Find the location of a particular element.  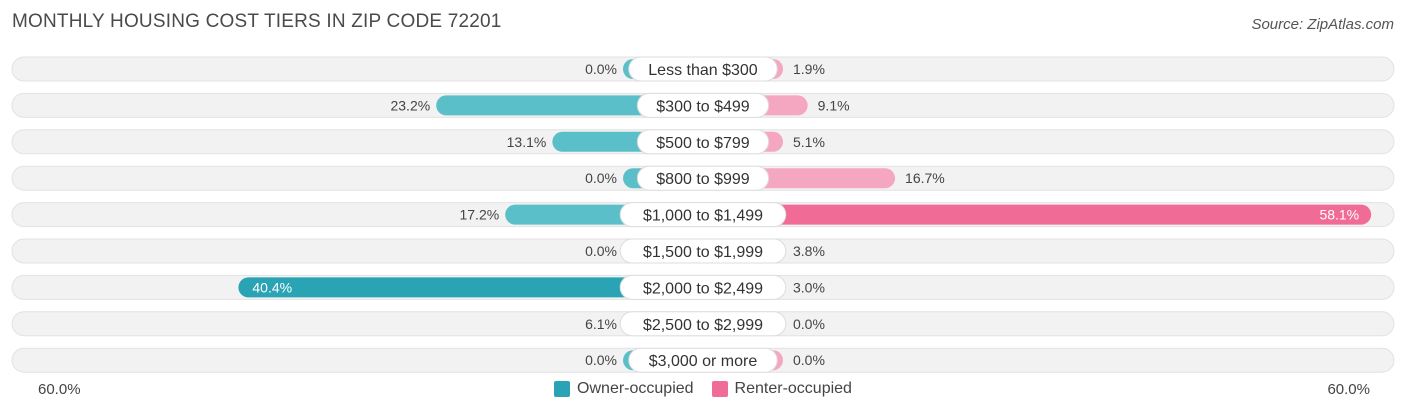

category-label: $3,000 or more is located at coordinates (703, 361).